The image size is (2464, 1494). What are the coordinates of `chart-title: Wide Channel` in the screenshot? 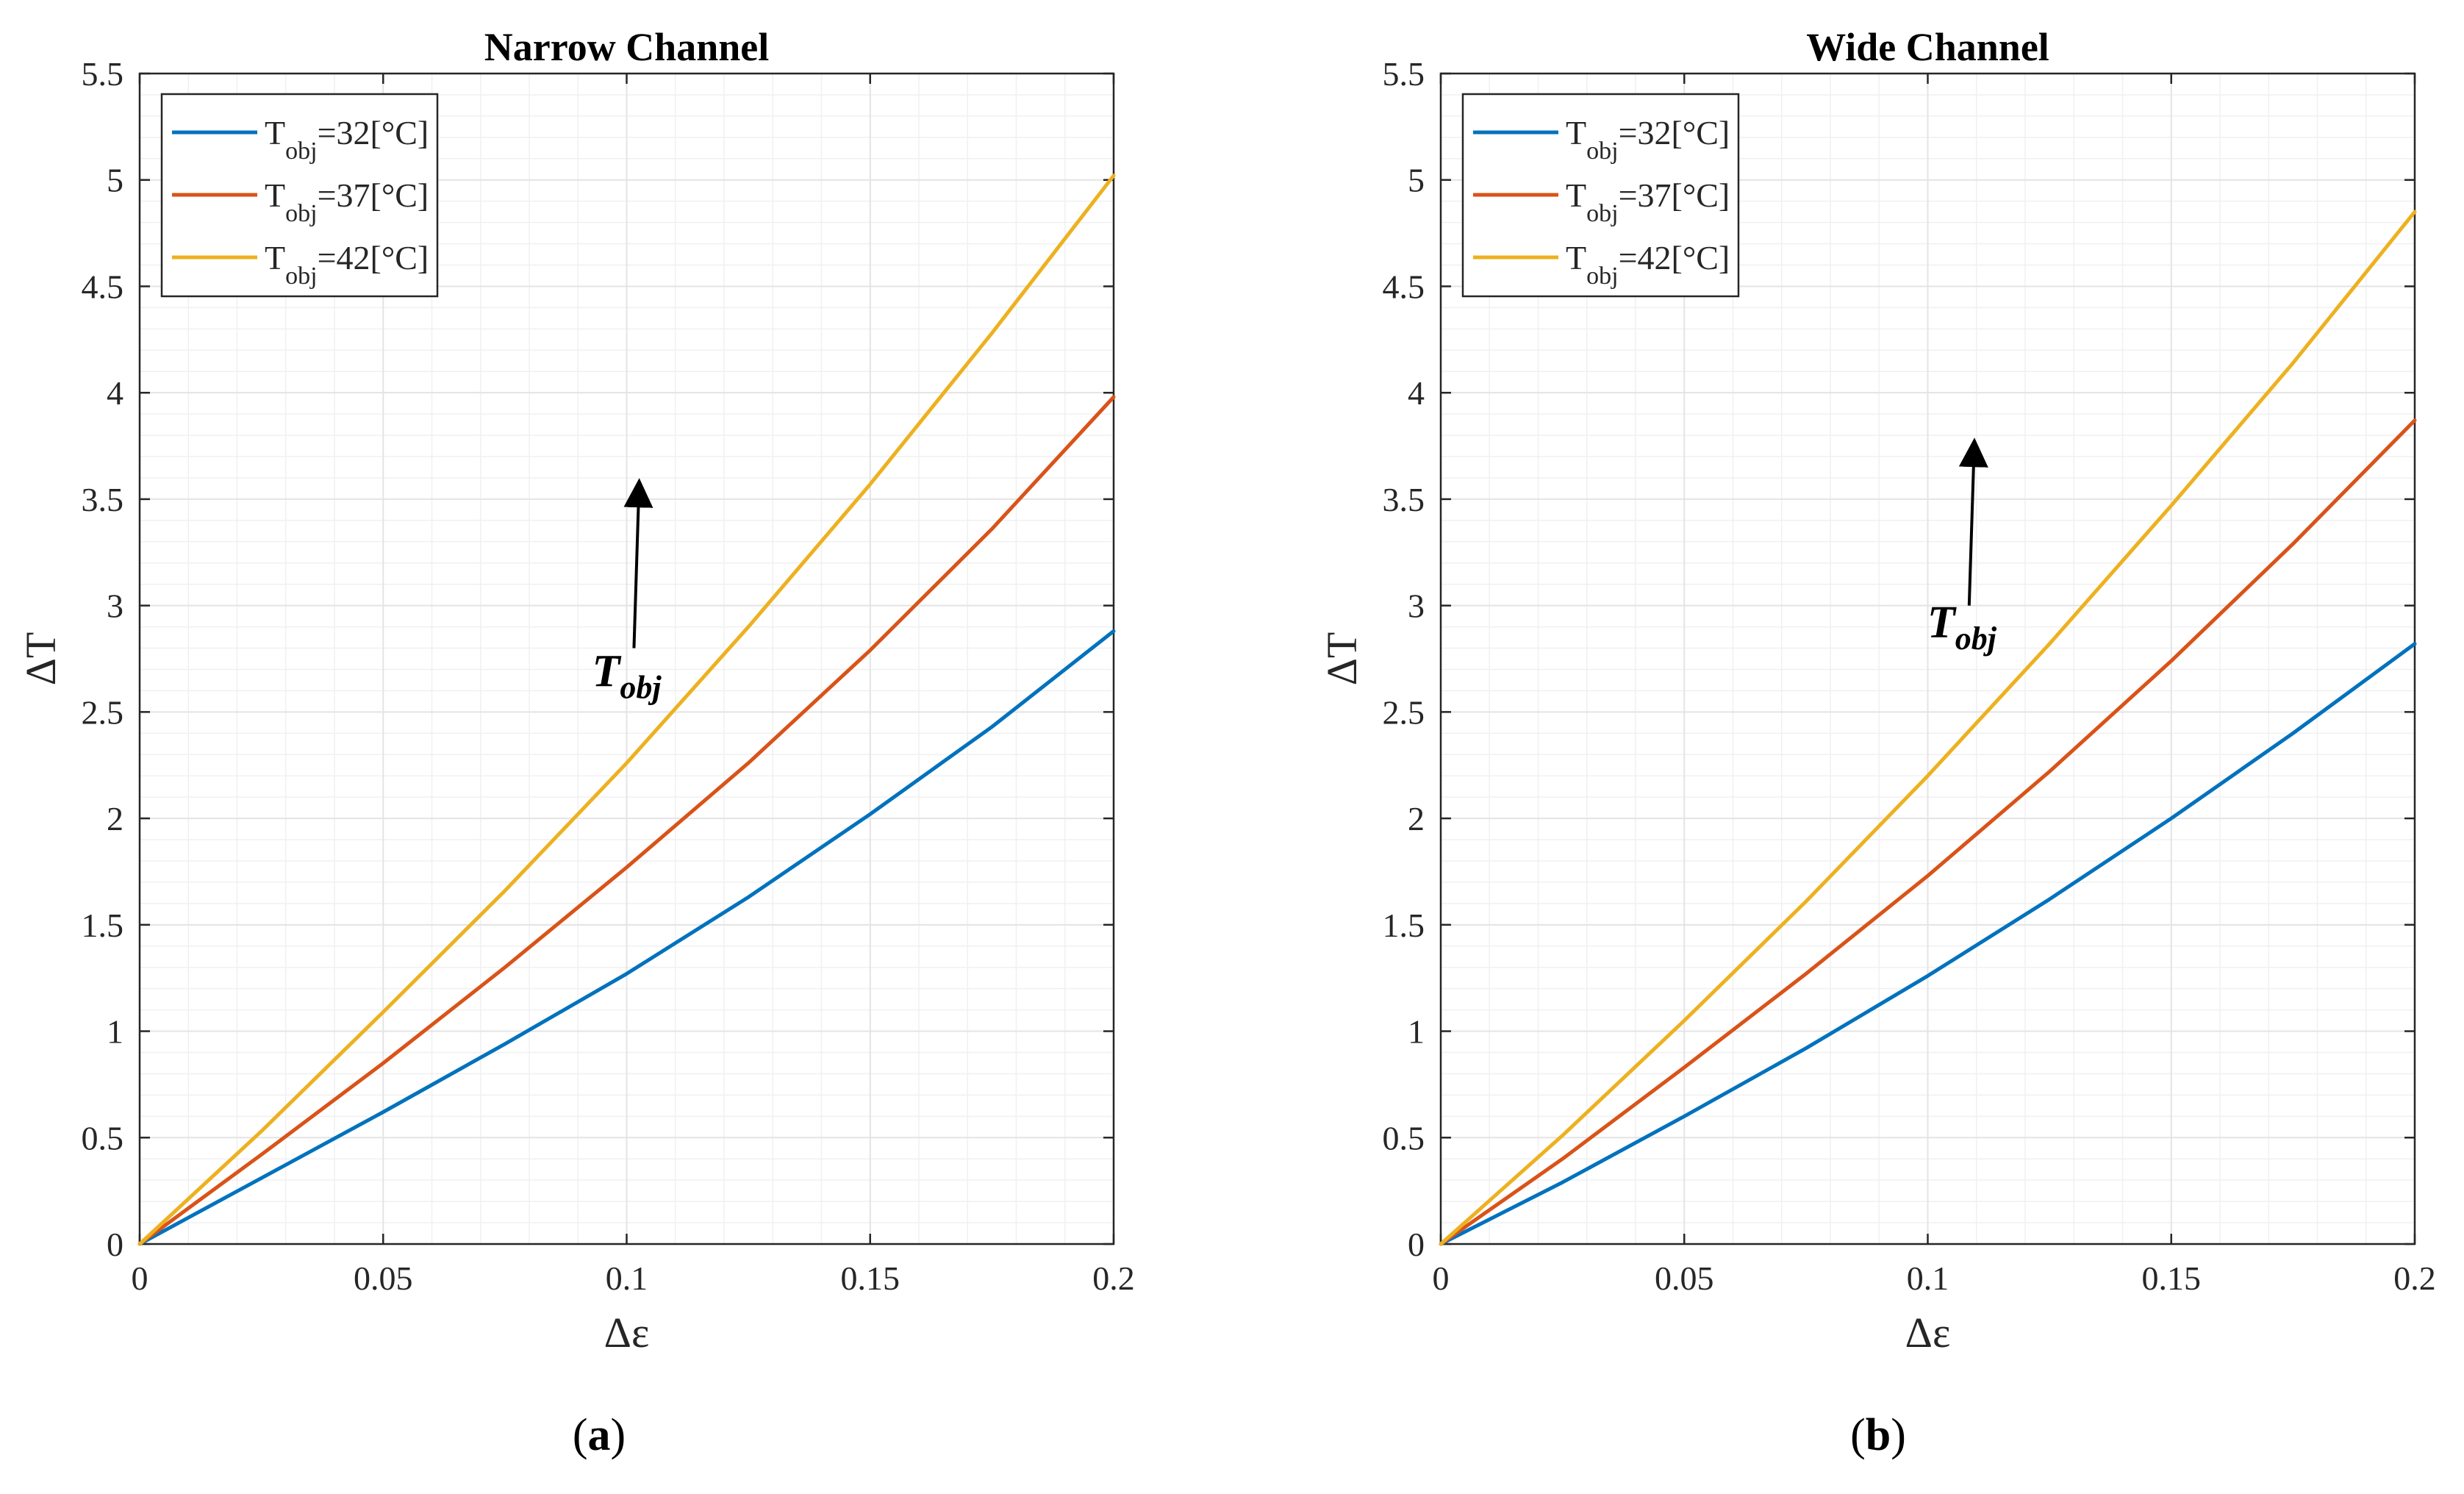 It's located at (1928, 47).